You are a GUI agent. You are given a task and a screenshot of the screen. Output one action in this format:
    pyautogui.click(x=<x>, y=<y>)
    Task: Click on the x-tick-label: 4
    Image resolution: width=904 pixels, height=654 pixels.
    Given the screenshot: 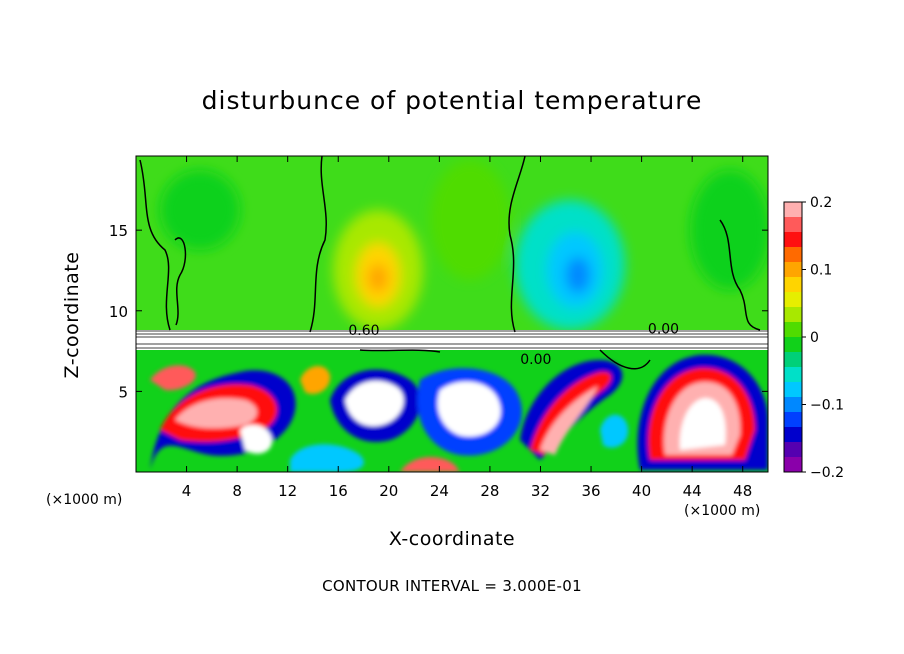 What is the action you would take?
    pyautogui.click(x=187, y=491)
    